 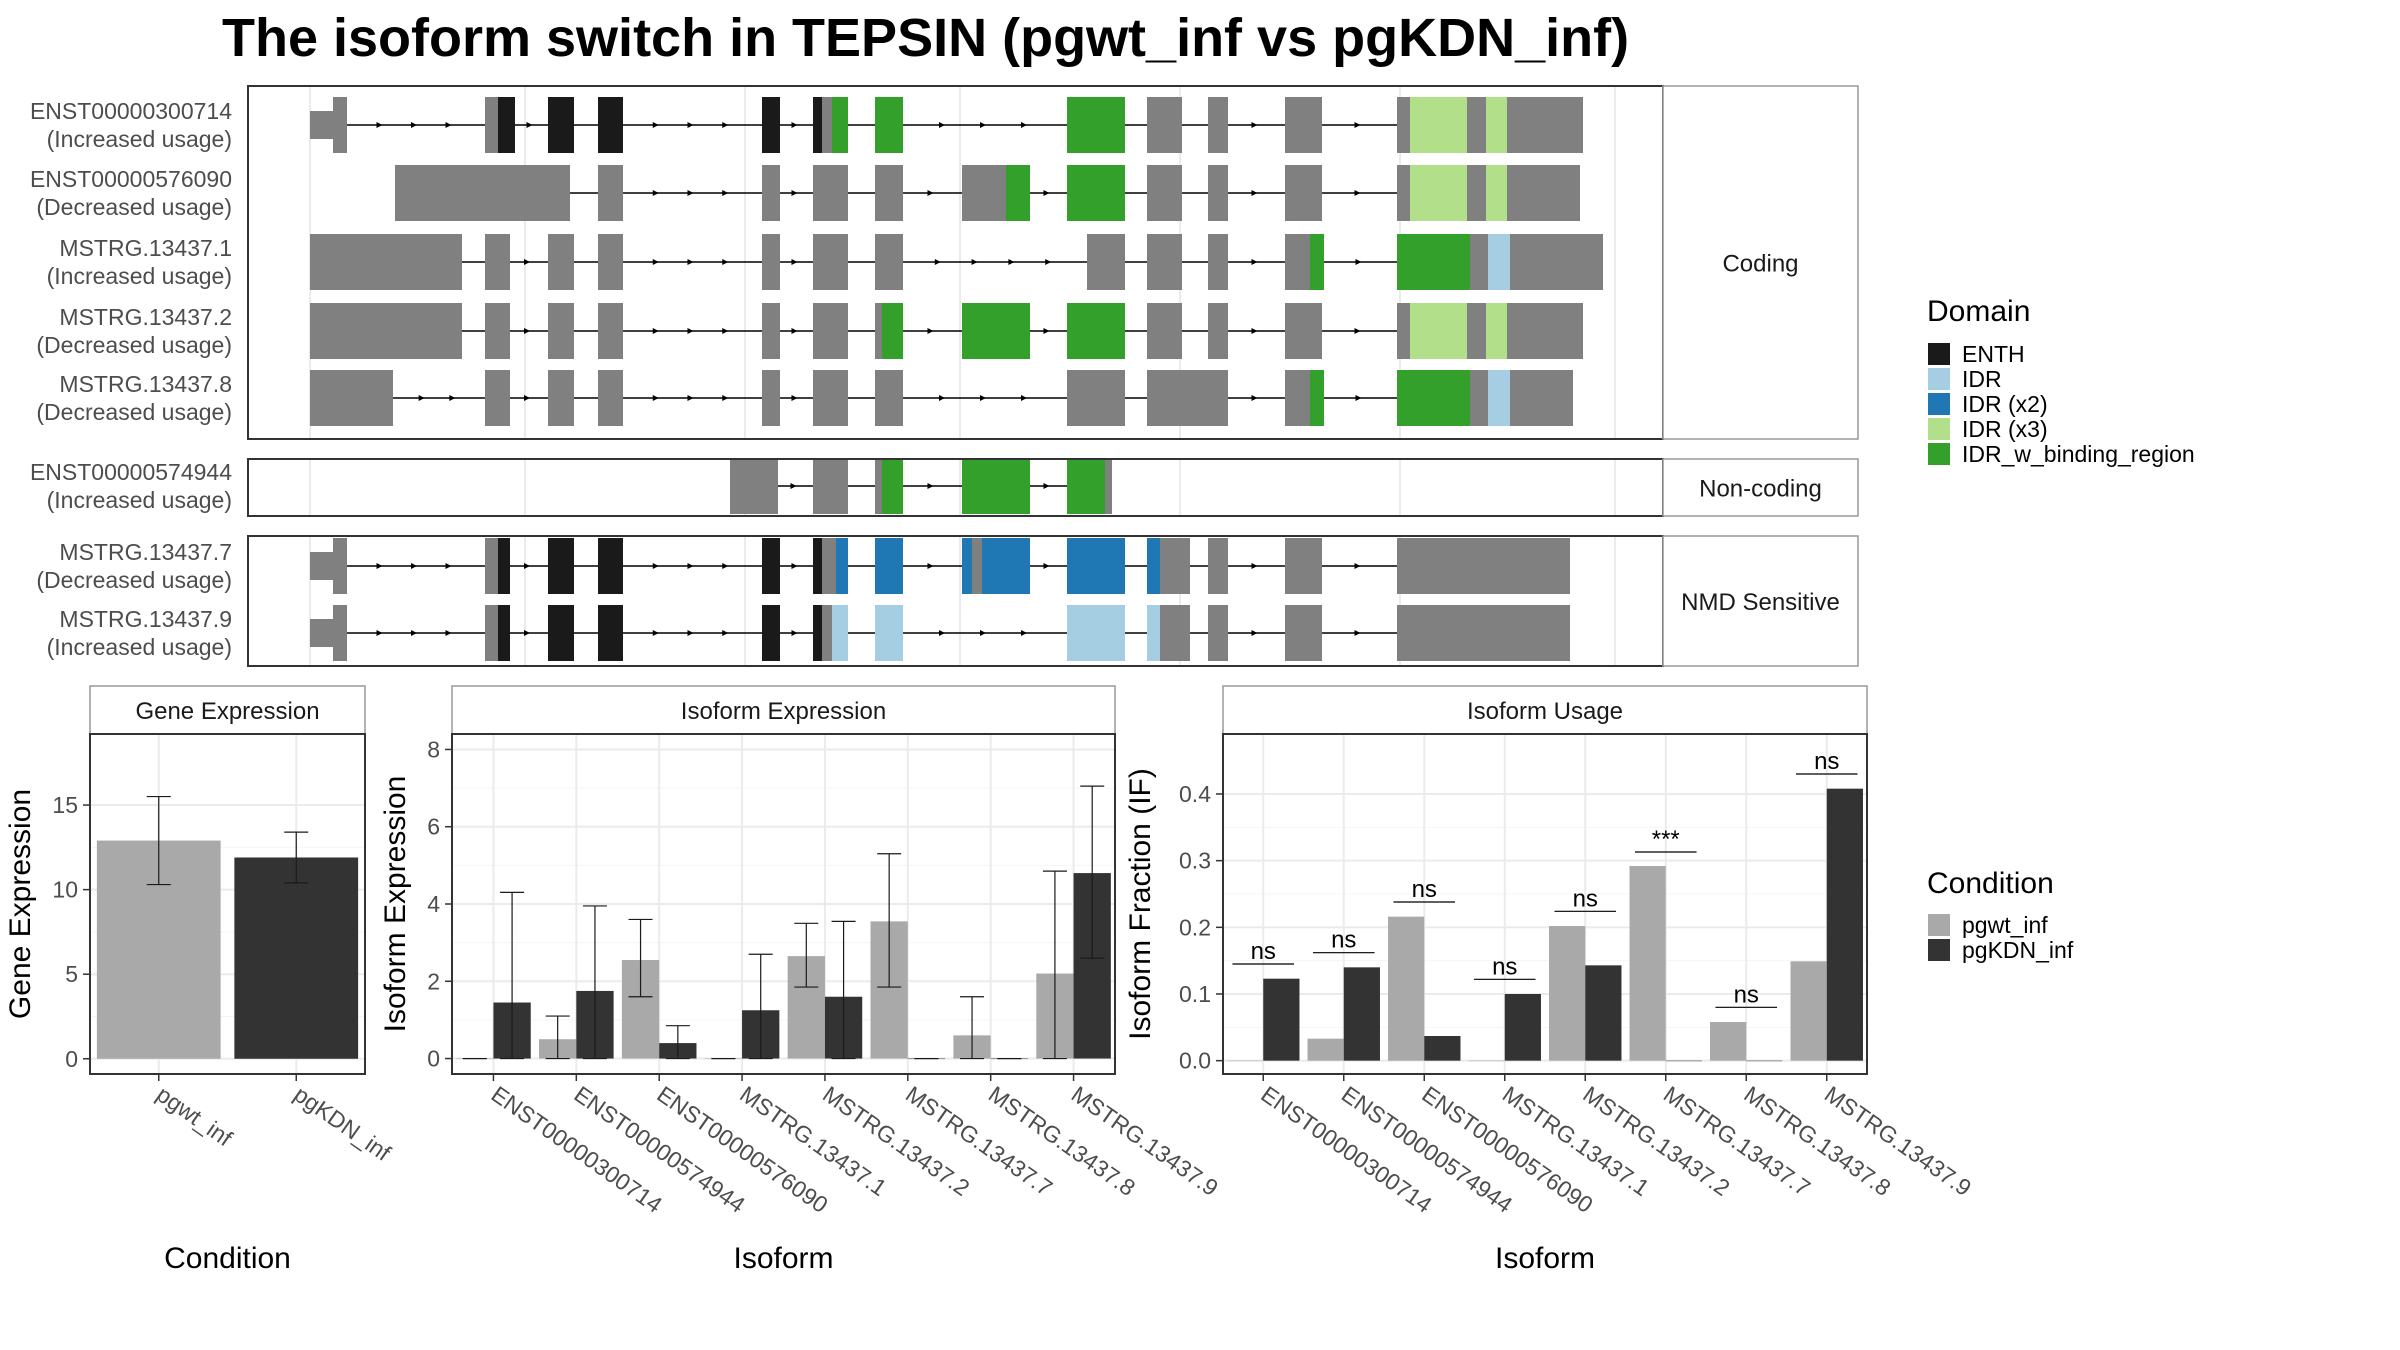 What do you see at coordinates (71, 1059) in the screenshot?
I see `y-tick-label: 0` at bounding box center [71, 1059].